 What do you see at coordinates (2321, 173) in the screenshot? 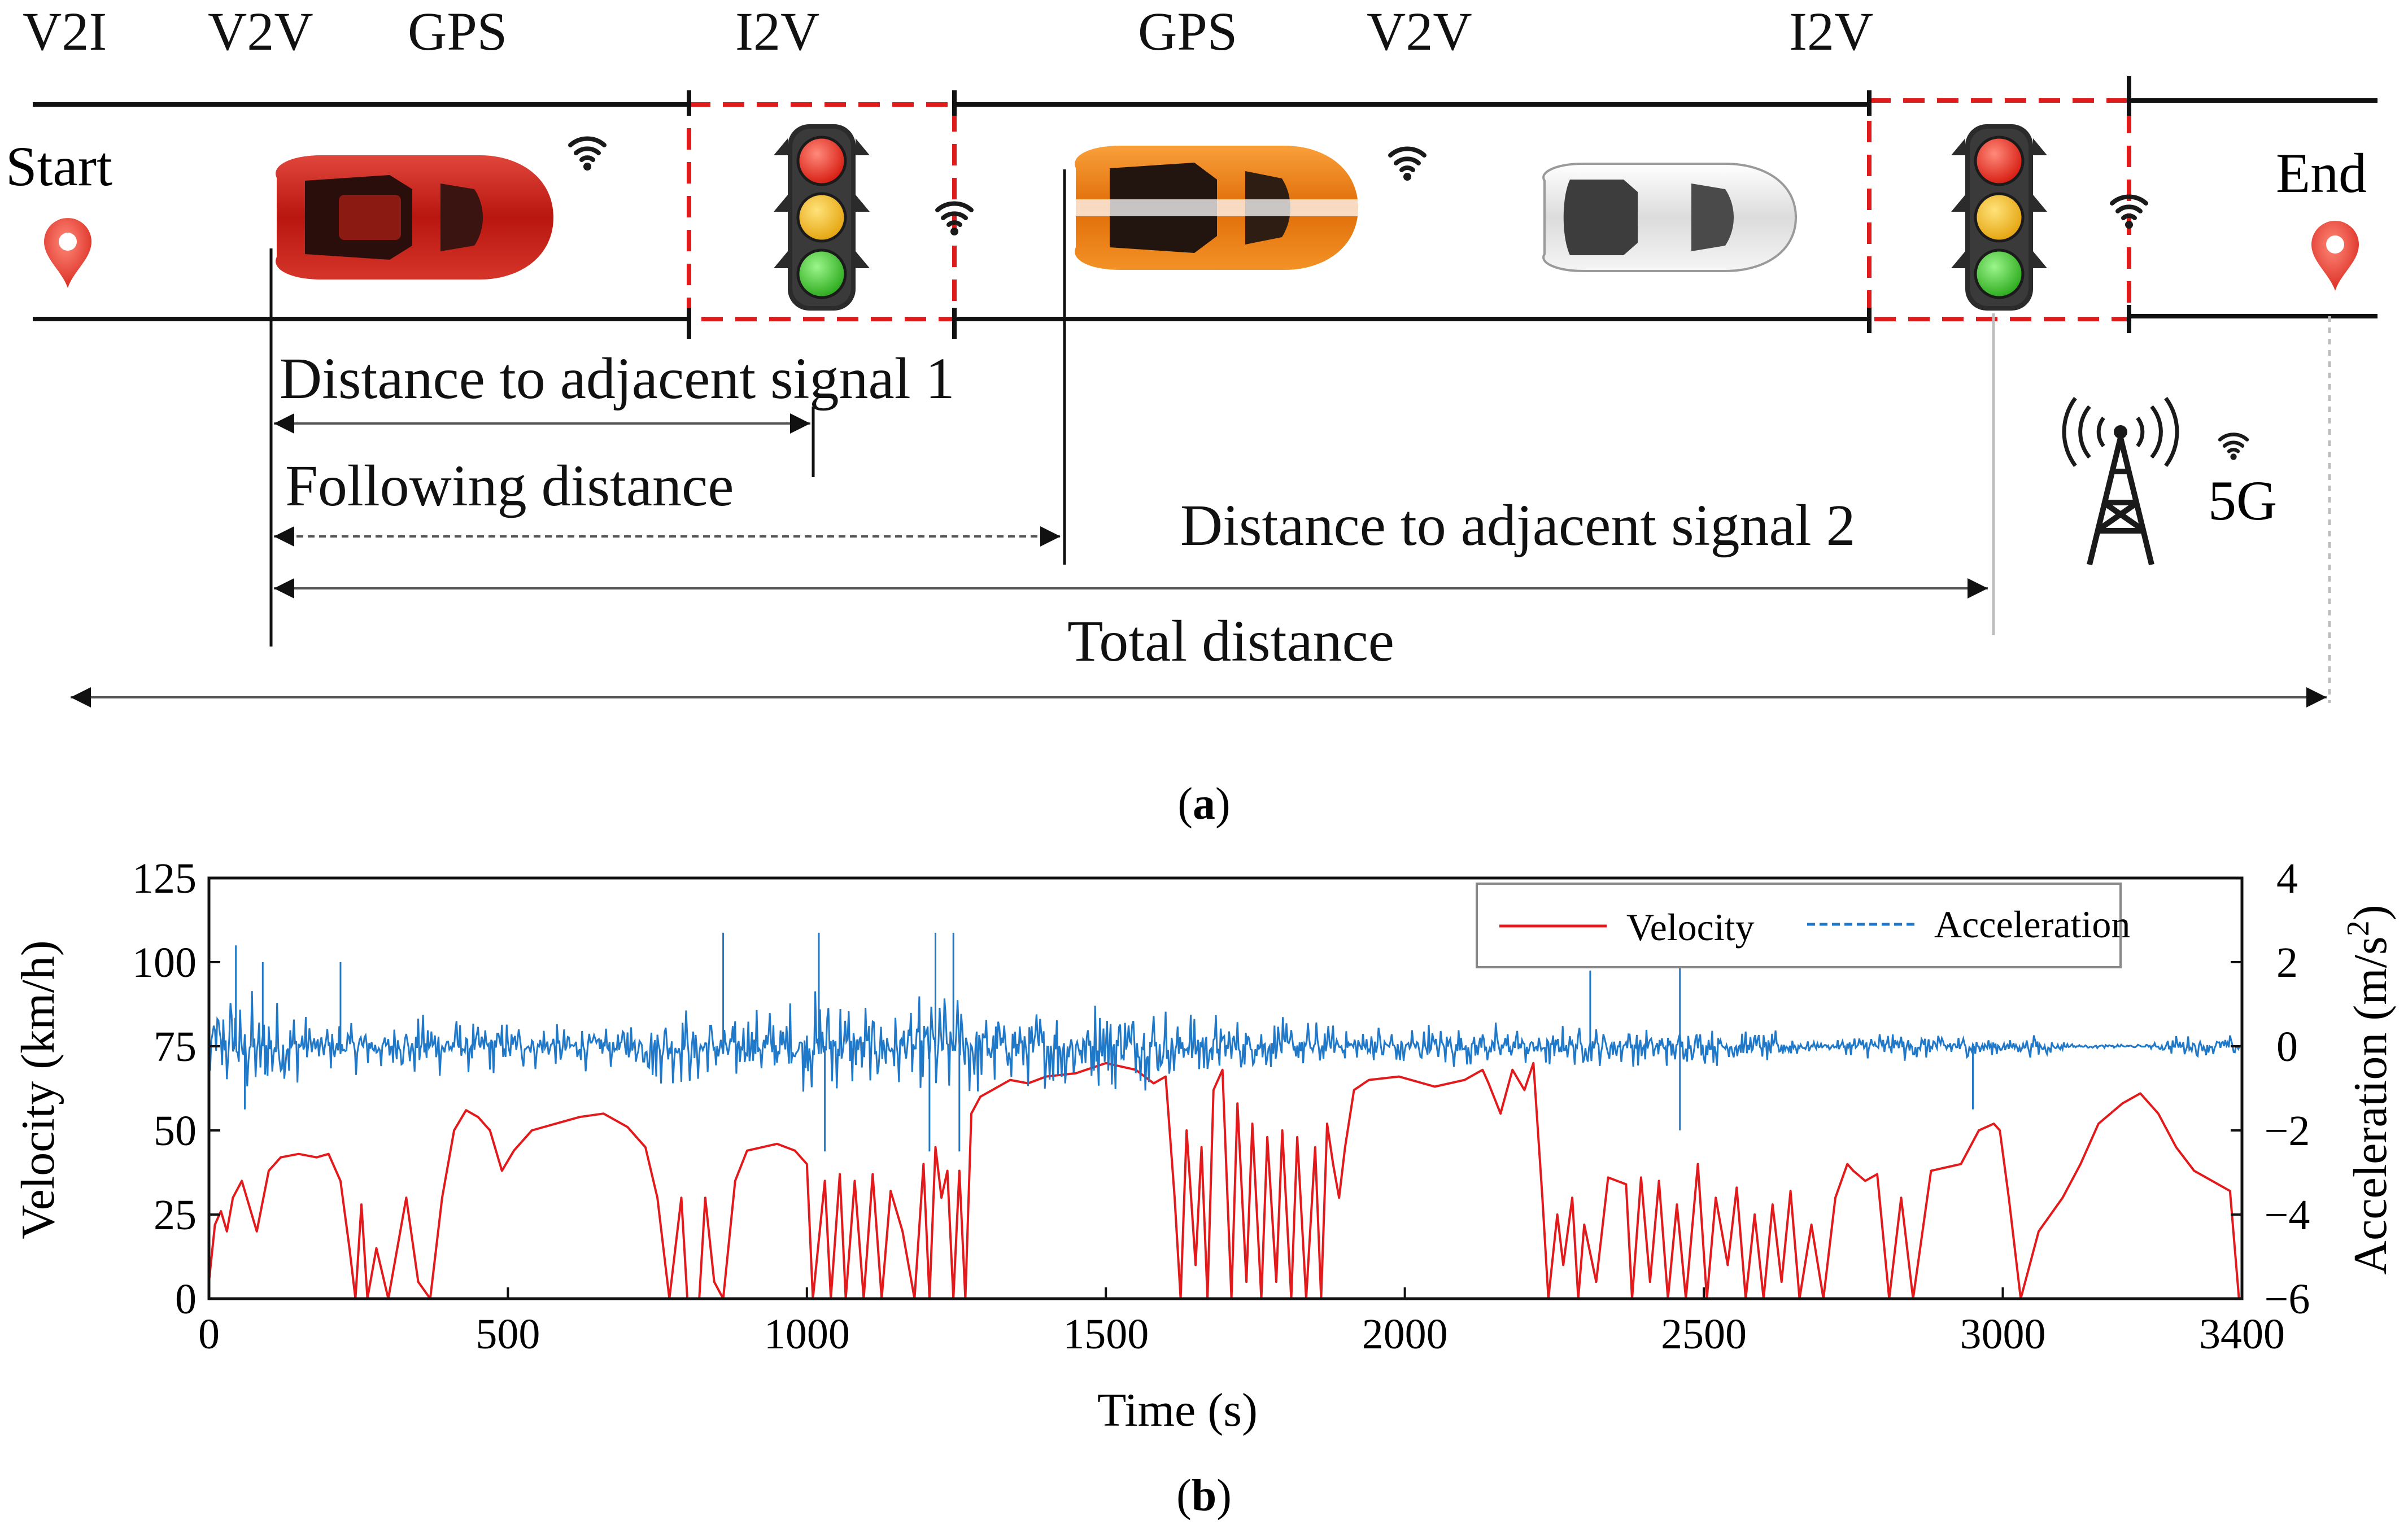
I see `end-label: End` at bounding box center [2321, 173].